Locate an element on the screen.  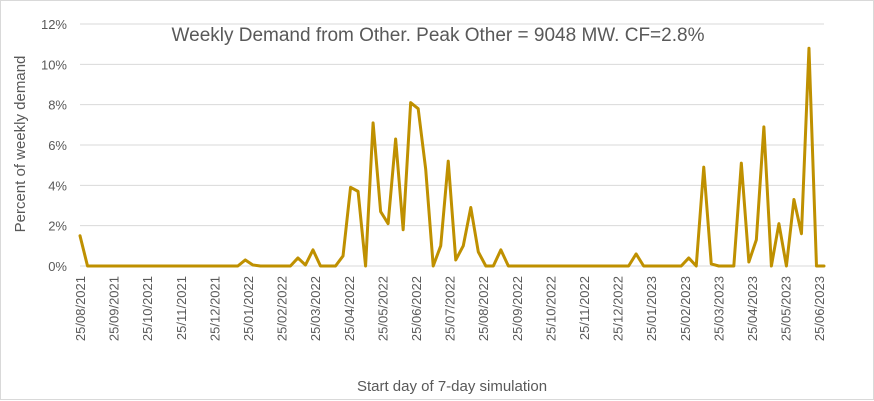
y-tick-label: 2% is located at coordinates (57, 226).